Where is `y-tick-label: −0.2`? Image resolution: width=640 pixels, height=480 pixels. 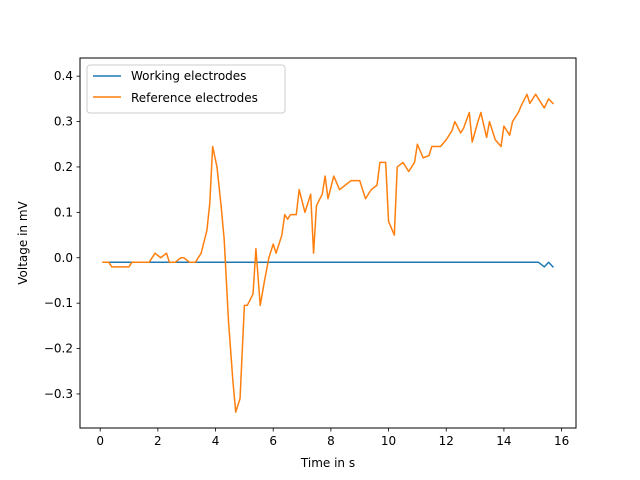 y-tick-label: −0.2 is located at coordinates (58, 349).